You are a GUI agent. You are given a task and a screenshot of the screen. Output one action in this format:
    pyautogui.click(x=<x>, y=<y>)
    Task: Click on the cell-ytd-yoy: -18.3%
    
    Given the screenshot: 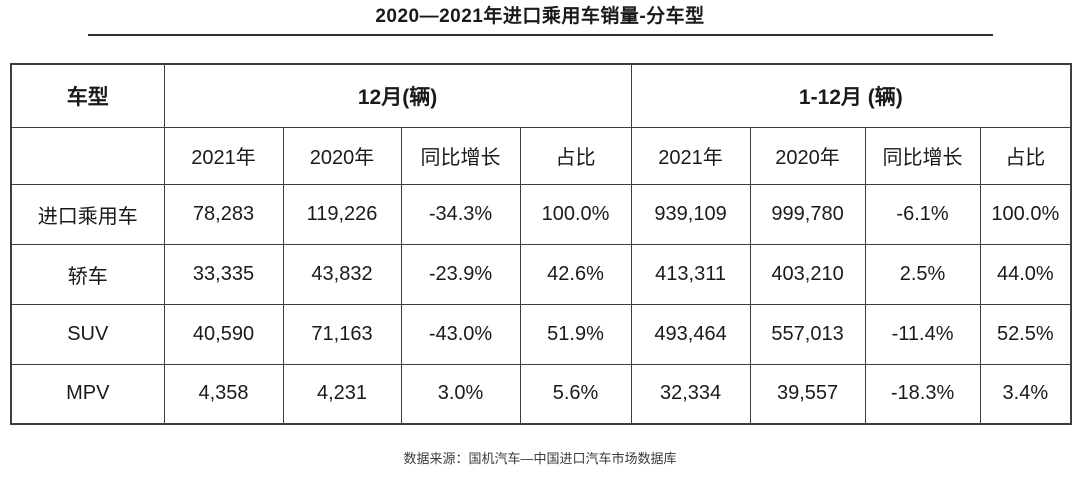 What is the action you would take?
    pyautogui.click(x=922, y=394)
    